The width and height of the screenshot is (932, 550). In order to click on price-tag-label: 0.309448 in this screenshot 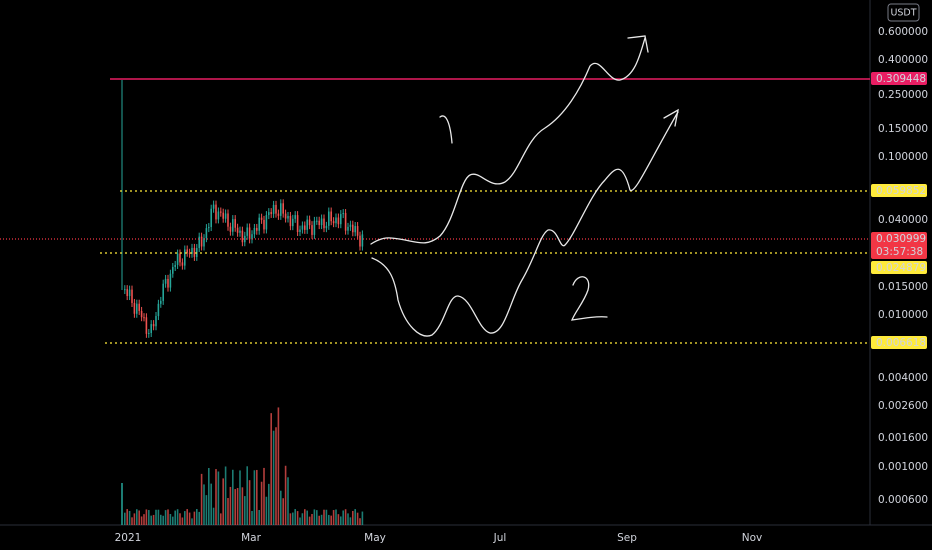, I will do `click(901, 79)`.